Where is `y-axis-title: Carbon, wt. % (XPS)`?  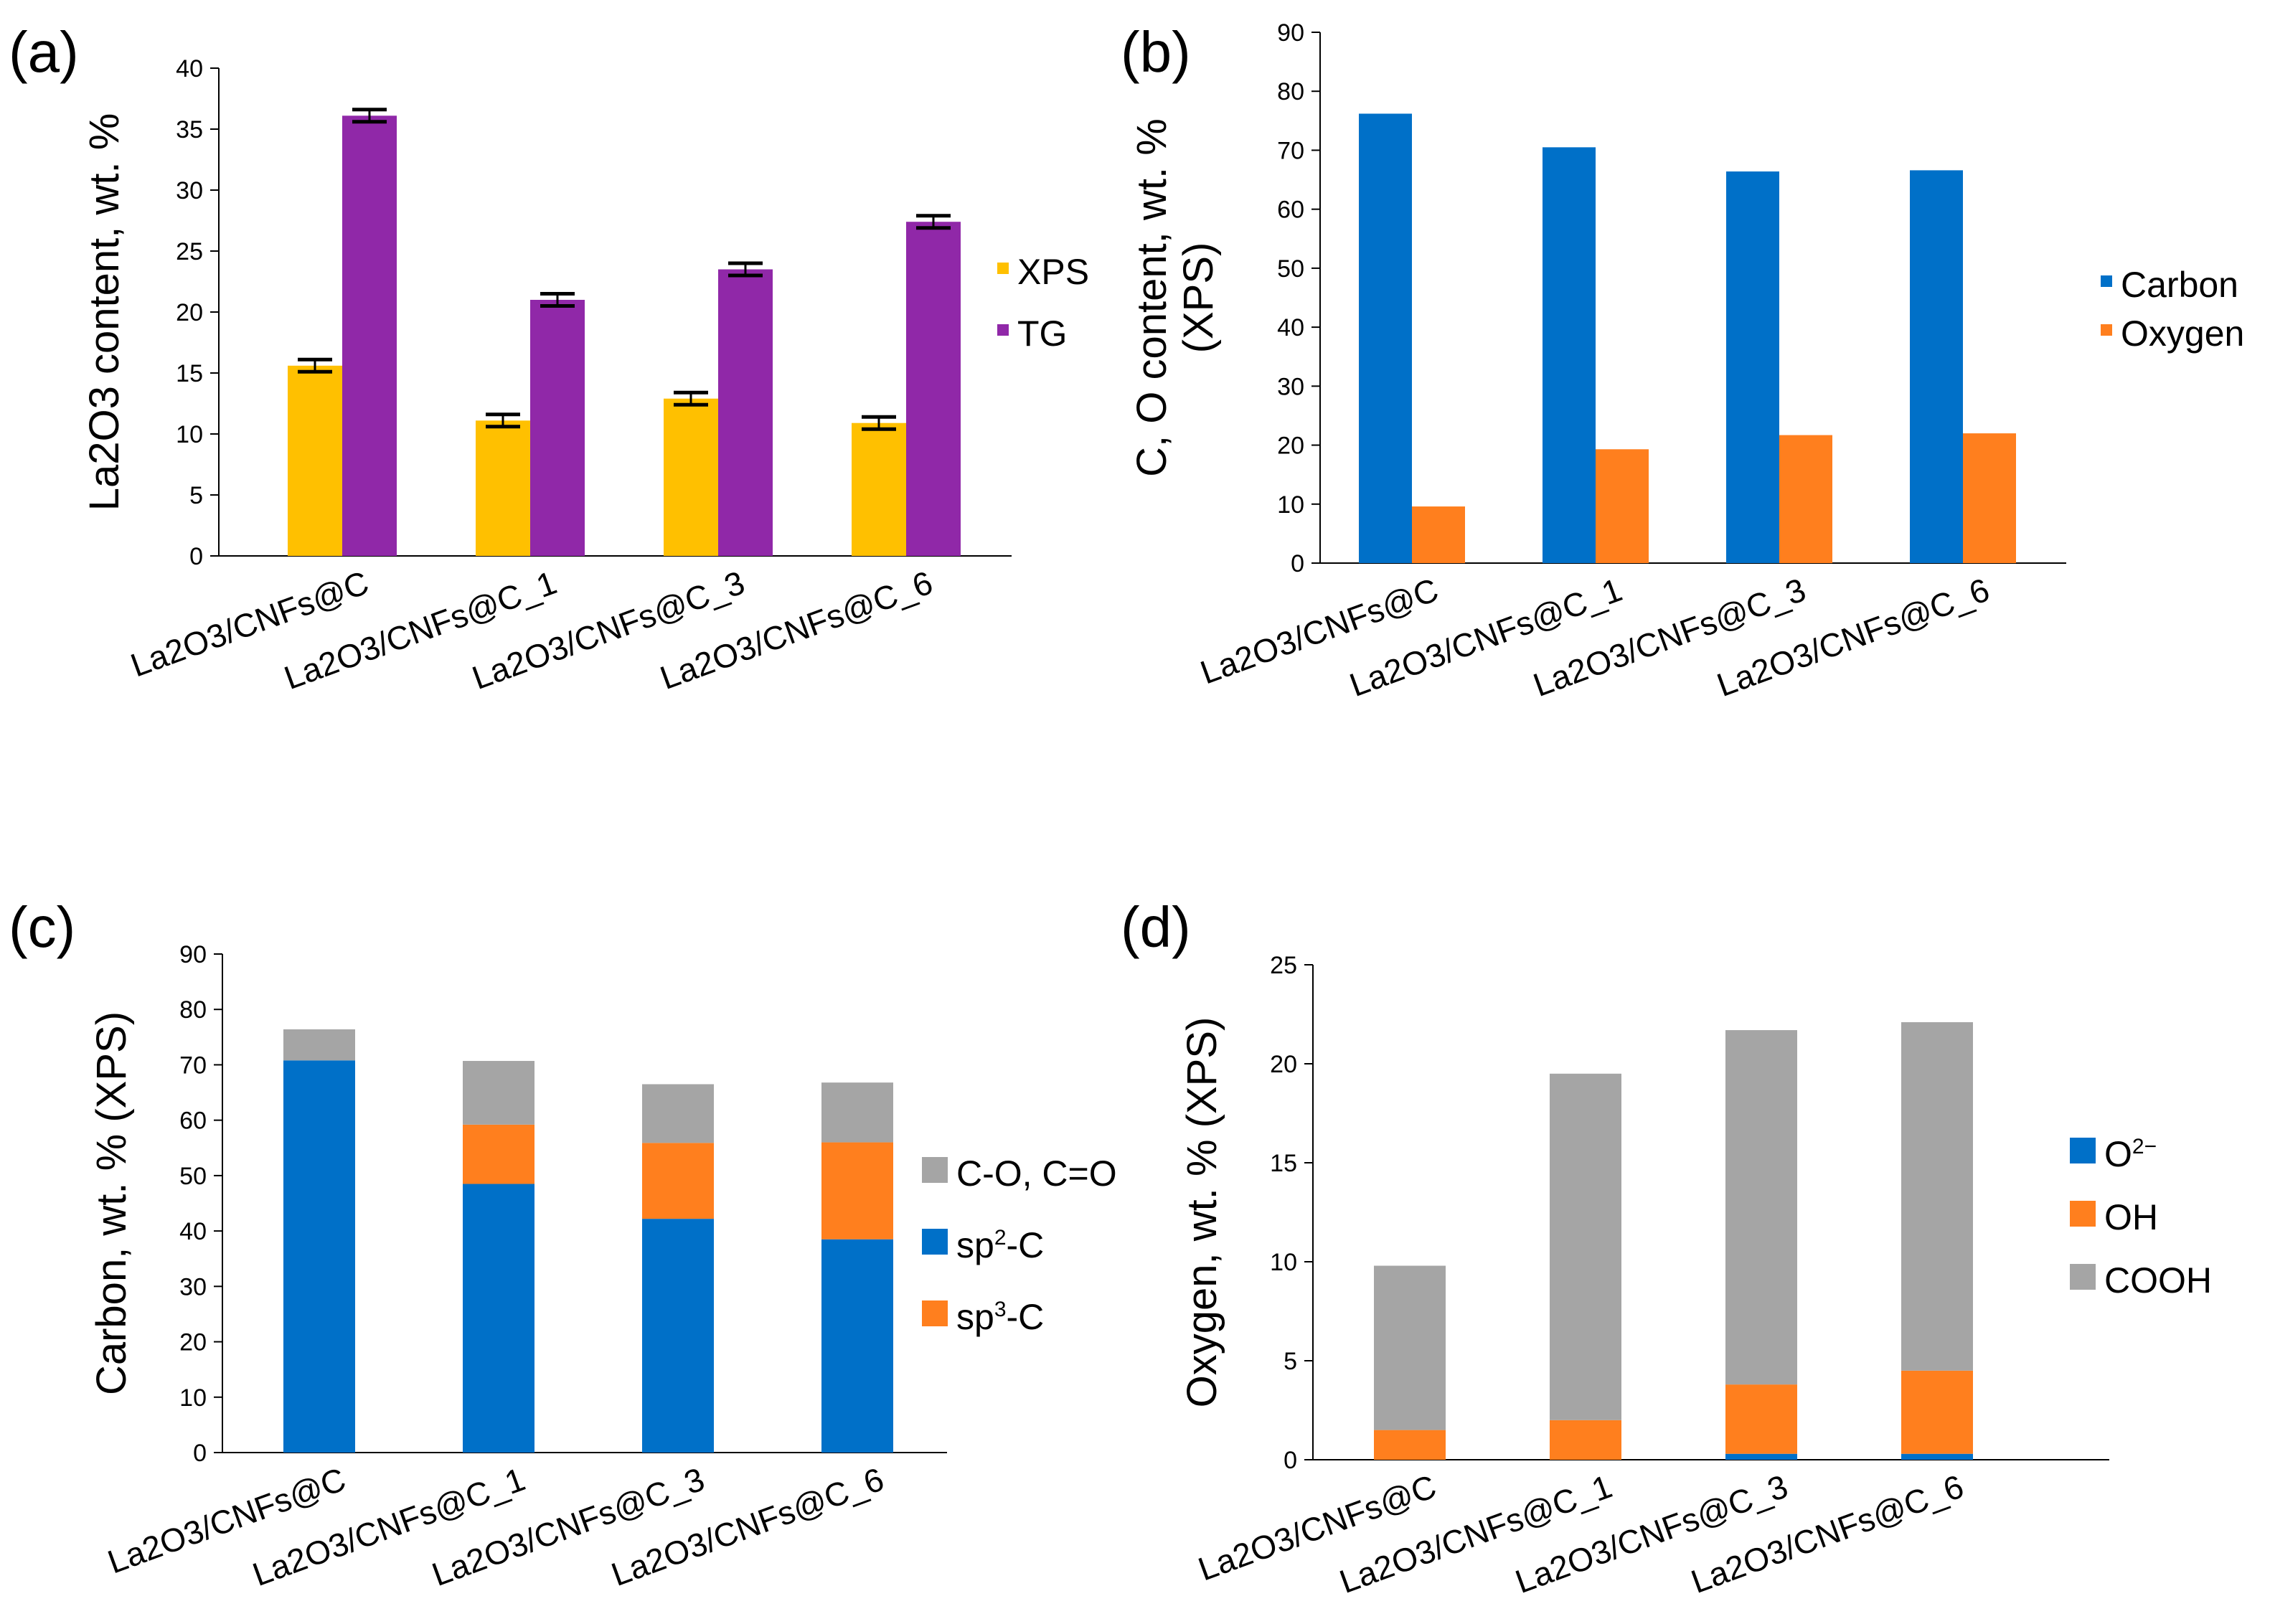
y-axis-title: Carbon, wt. % (XPS) is located at coordinates (111, 1203).